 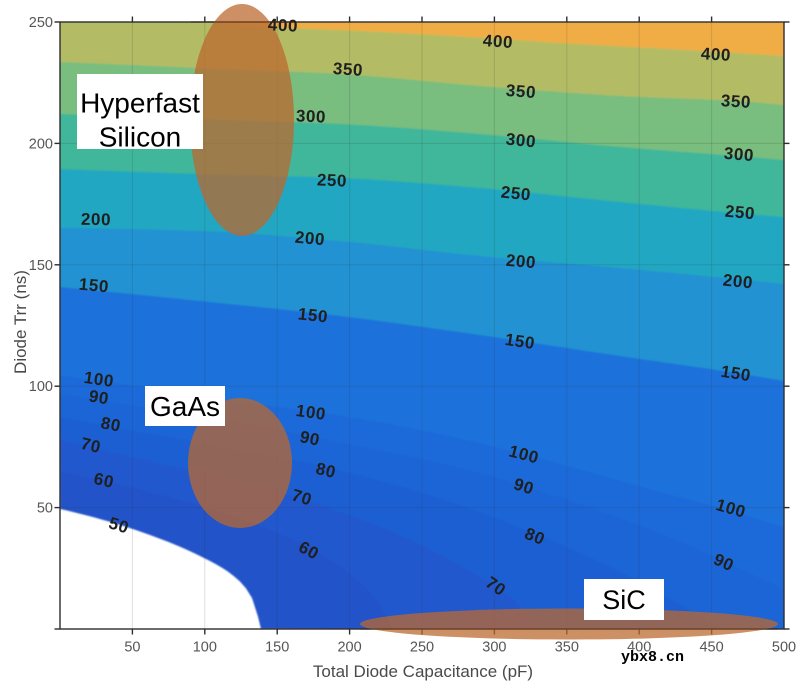 What do you see at coordinates (140, 137) in the screenshot?
I see `svg-text: Silicon` at bounding box center [140, 137].